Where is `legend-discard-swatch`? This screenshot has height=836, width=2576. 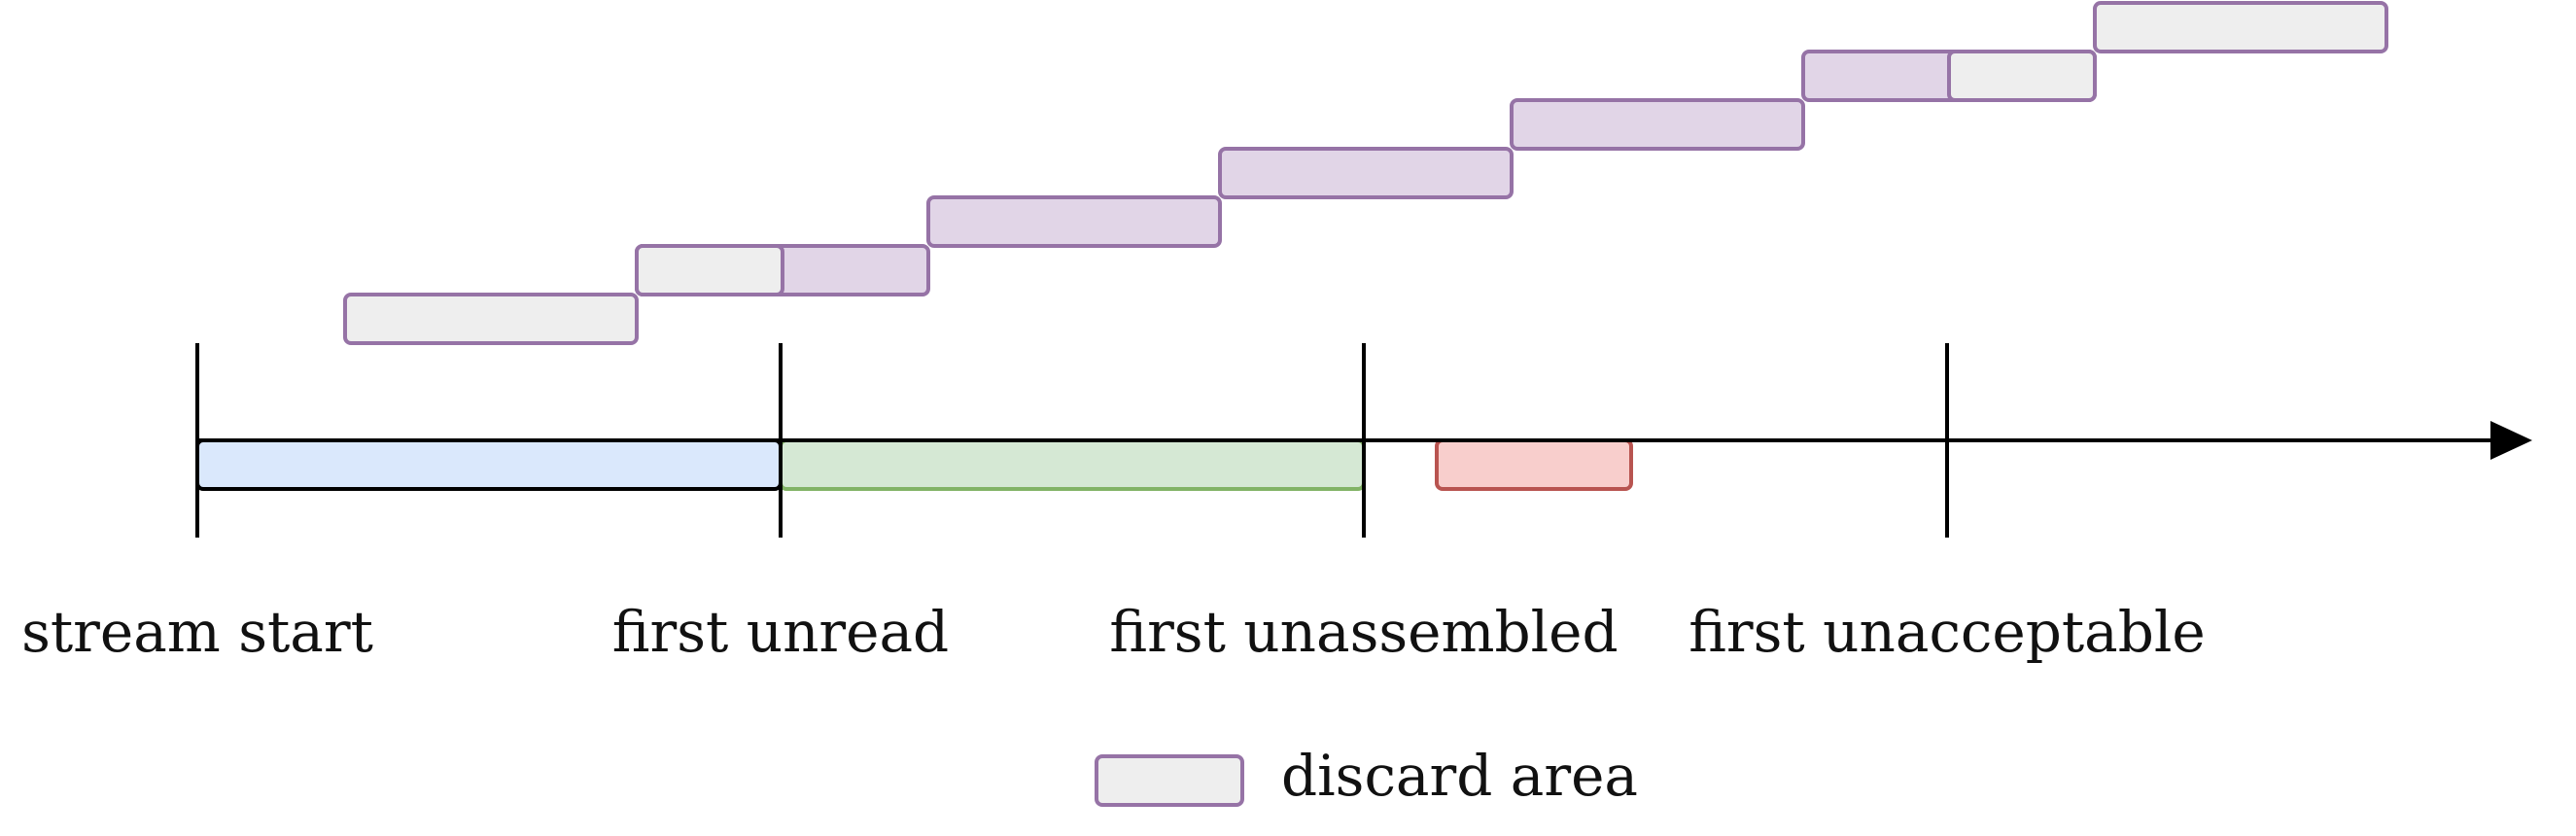 legend-discard-swatch is located at coordinates (1169, 780).